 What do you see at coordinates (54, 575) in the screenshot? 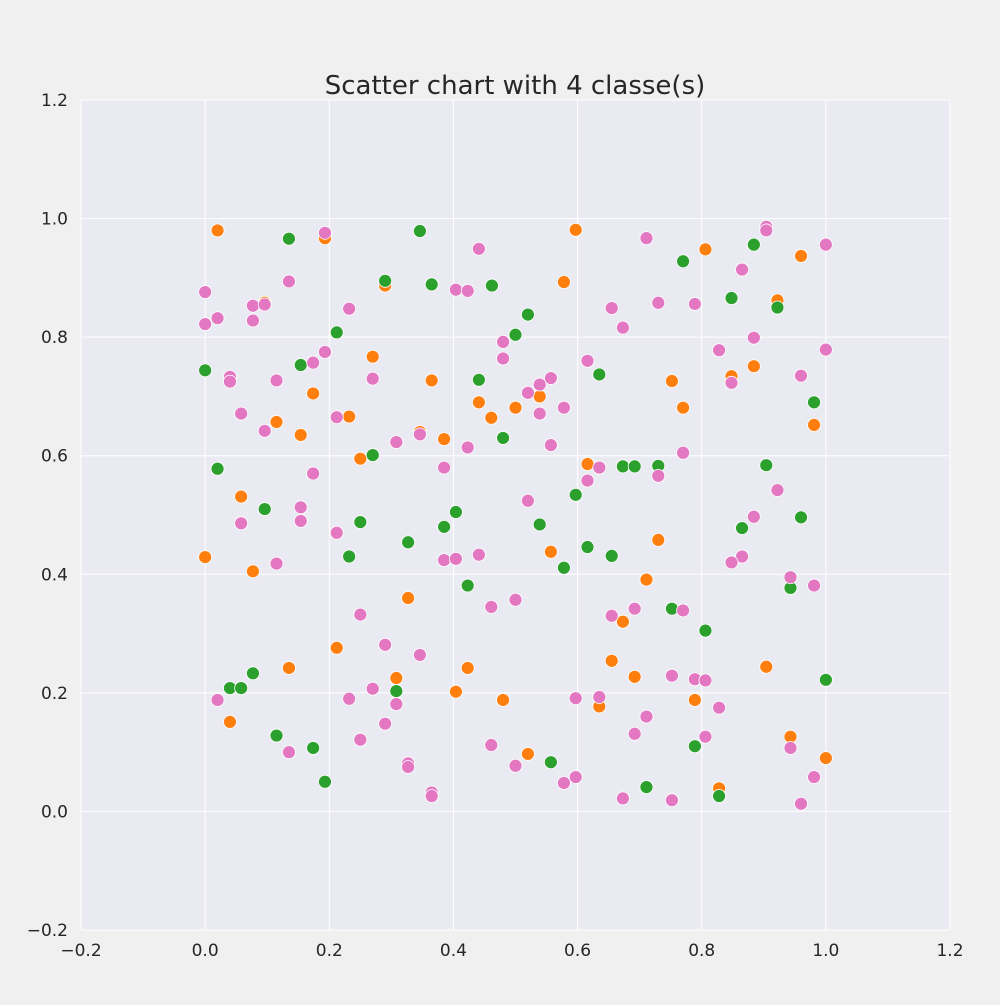
I see `y-tick-label: 0.4` at bounding box center [54, 575].